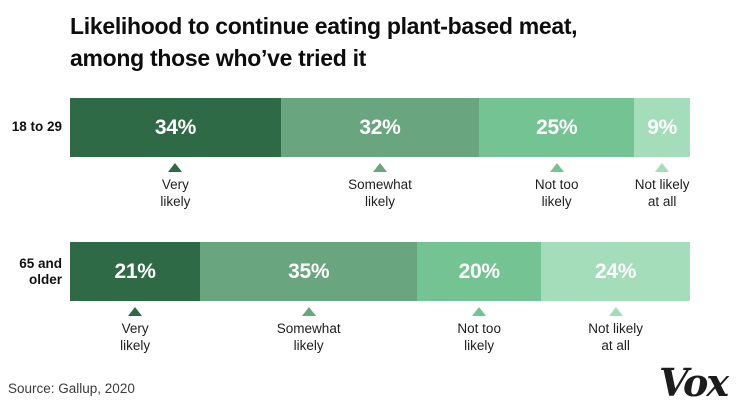 The width and height of the screenshot is (739, 412). Describe the element at coordinates (479, 271) in the screenshot. I see `bar-segment: 20%` at that location.